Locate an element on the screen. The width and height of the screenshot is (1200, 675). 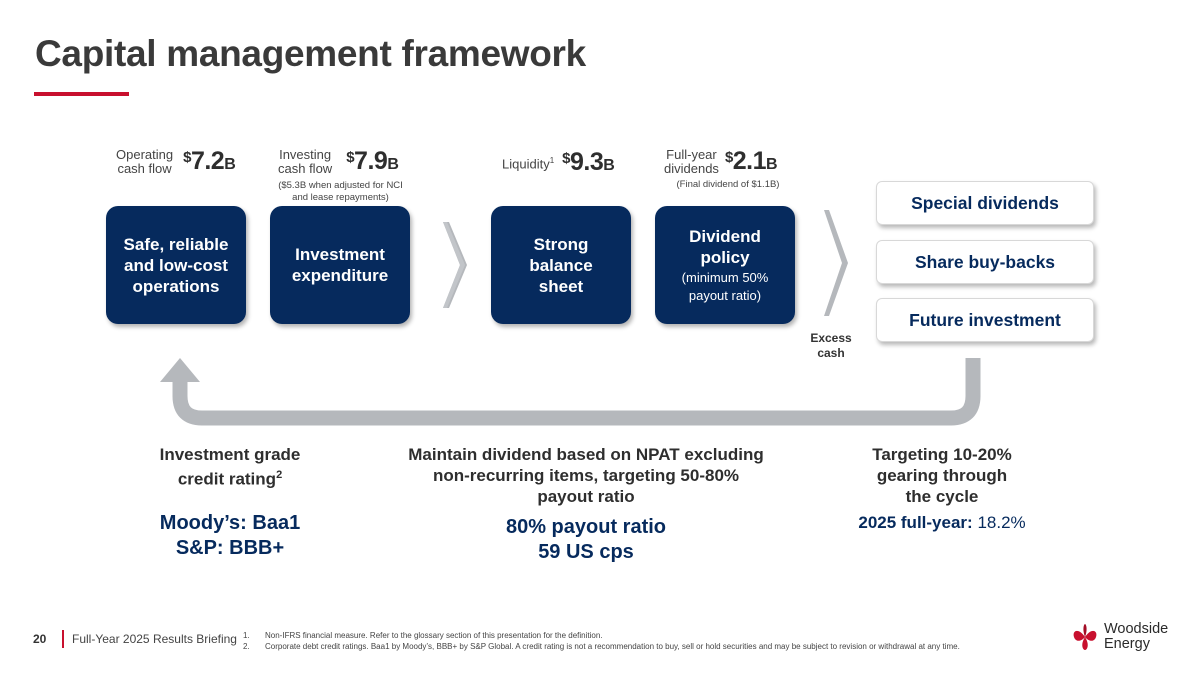
metric-value: $7.9B is located at coordinates (372, 161).